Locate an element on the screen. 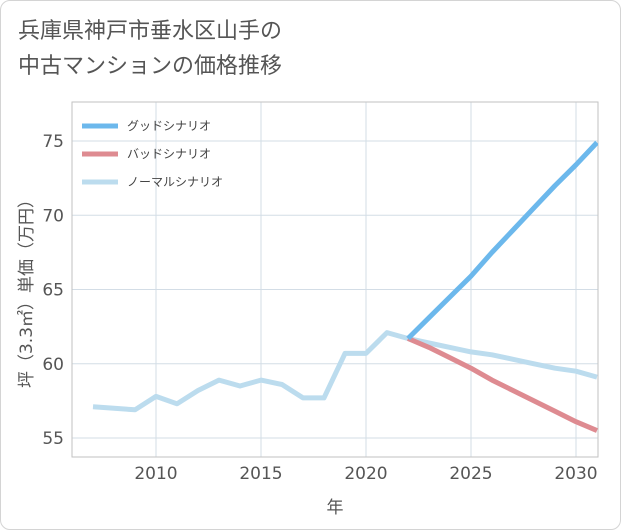  title-line-1: 兵庫県神戸市垂水区山手の is located at coordinates (150, 31).